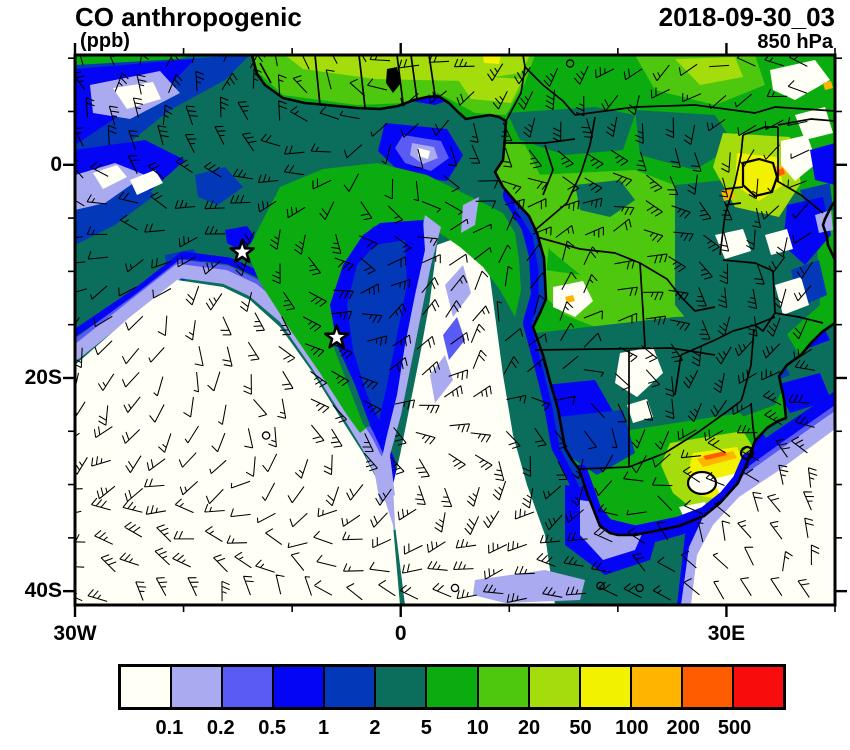 Image resolution: width=850 pixels, height=750 pixels. Describe the element at coordinates (272, 728) in the screenshot. I see `colorbar-level-label: 0.5` at that location.